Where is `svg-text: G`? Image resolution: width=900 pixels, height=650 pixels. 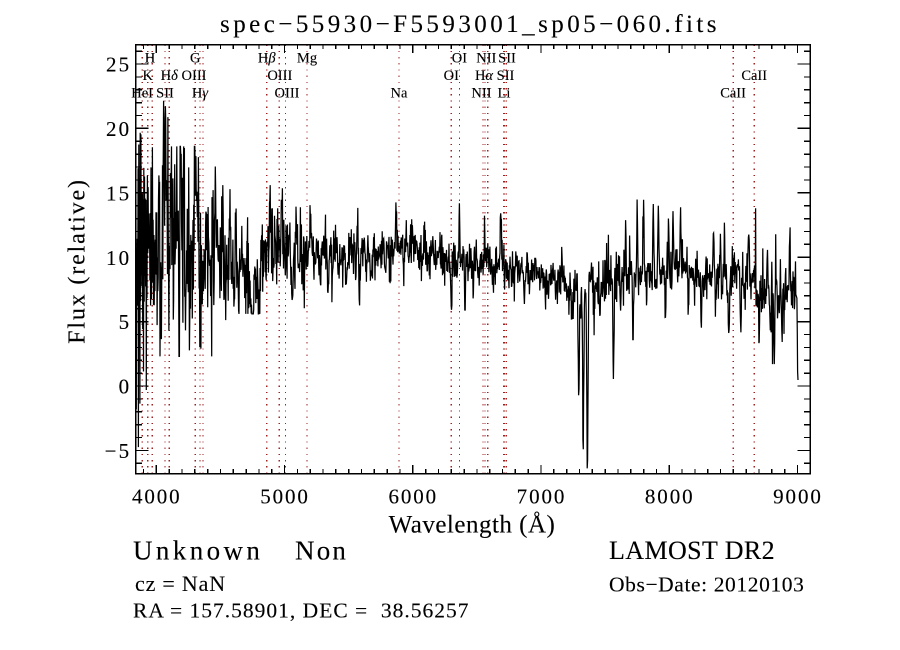
svg-text: G is located at coordinates (195, 58).